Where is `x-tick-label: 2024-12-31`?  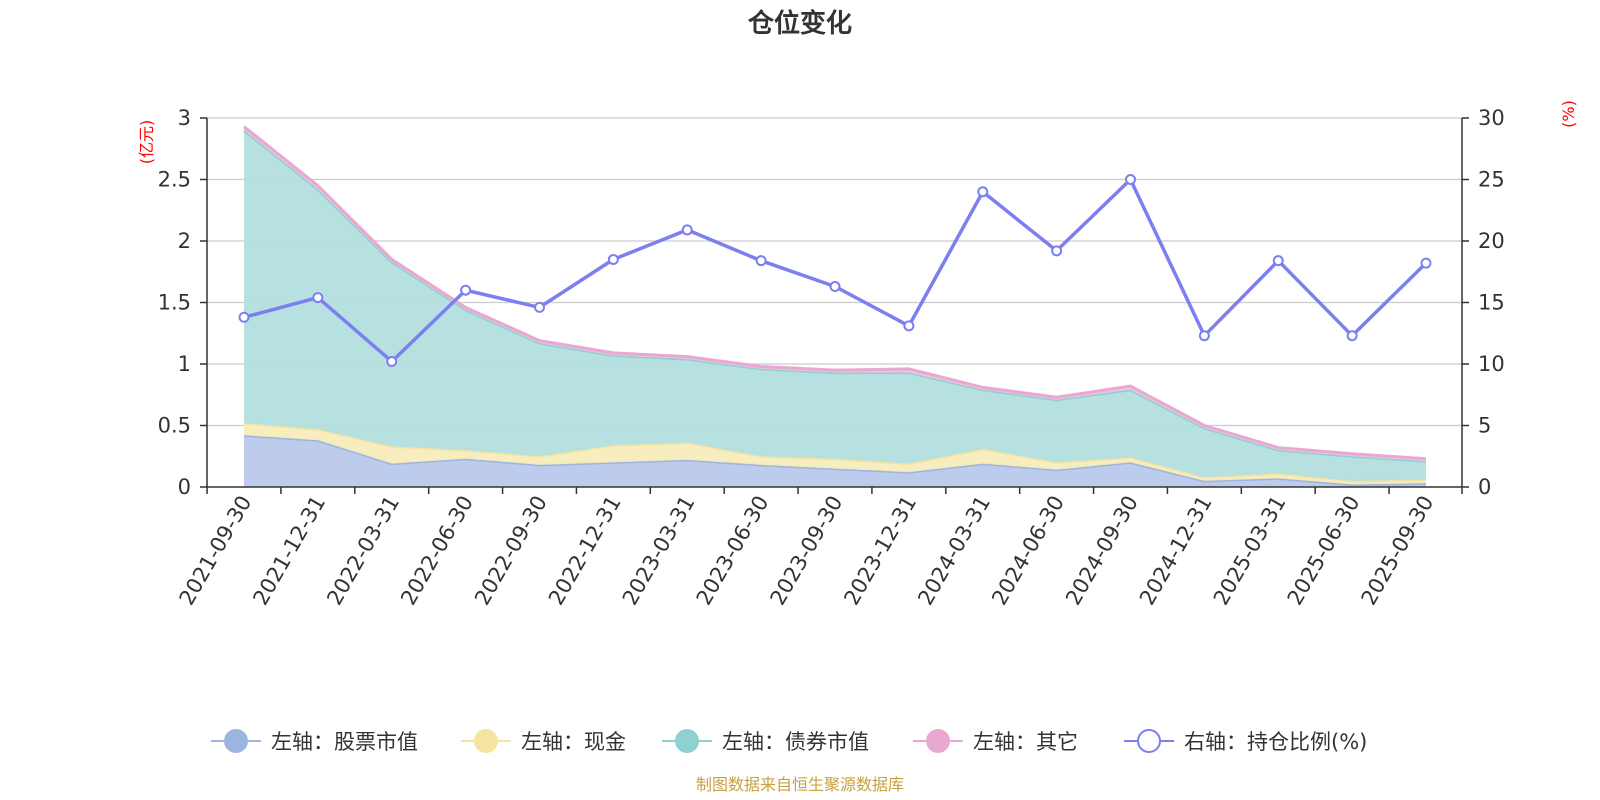 x-tick-label: 2024-12-31 is located at coordinates (1176, 551).